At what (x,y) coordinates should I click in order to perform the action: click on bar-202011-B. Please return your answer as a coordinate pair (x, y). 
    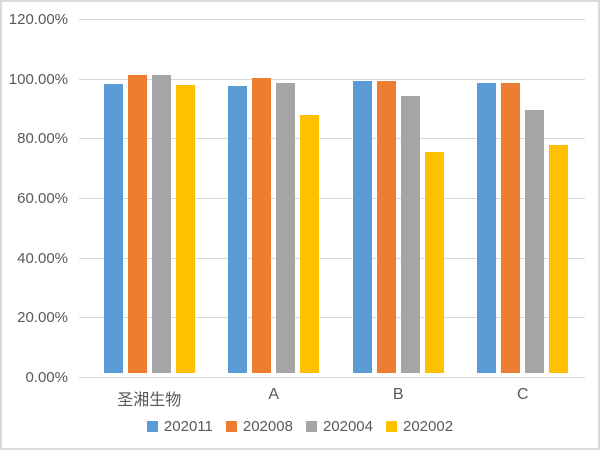
    Looking at the image, I should click on (362, 226).